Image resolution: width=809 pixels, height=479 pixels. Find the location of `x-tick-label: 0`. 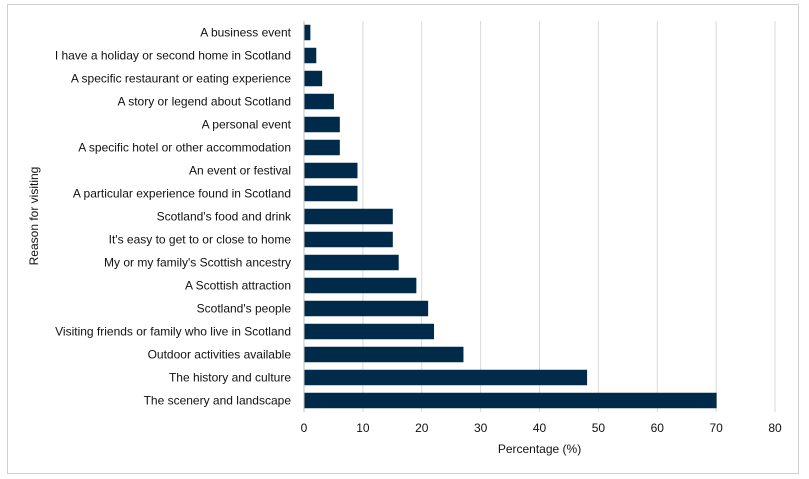

x-tick-label: 0 is located at coordinates (304, 428).